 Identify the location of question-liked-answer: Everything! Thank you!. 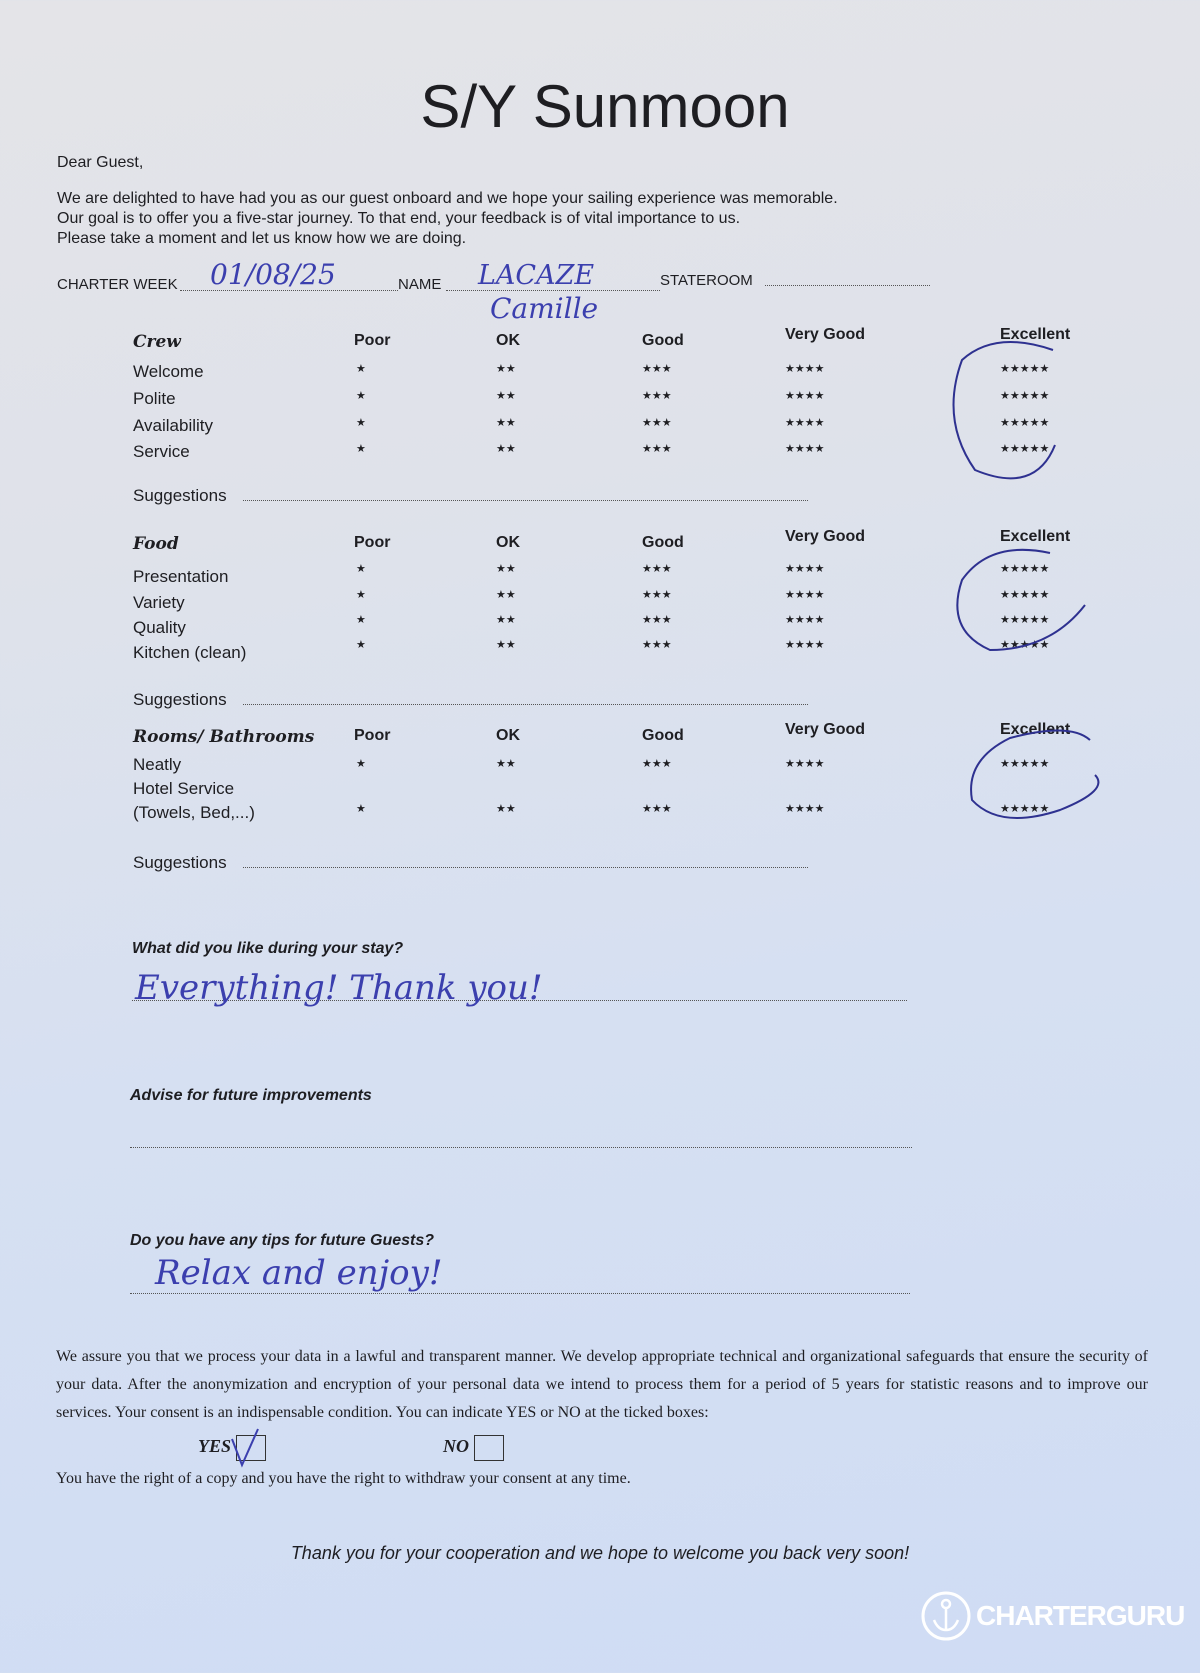
(339, 988).